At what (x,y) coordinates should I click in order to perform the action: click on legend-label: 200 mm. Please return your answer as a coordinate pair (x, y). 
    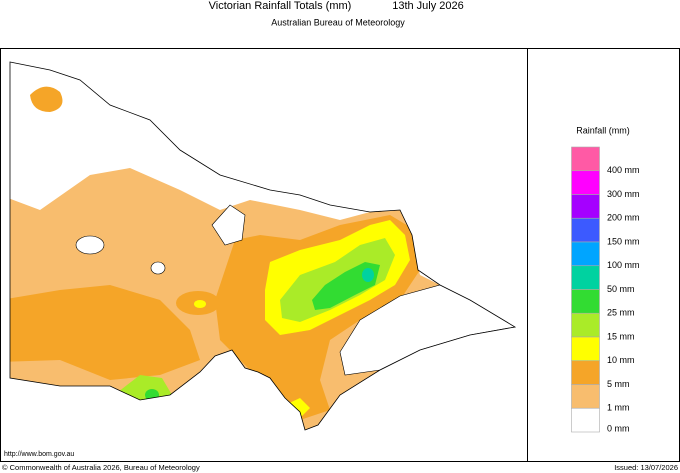
    Looking at the image, I should click on (623, 218).